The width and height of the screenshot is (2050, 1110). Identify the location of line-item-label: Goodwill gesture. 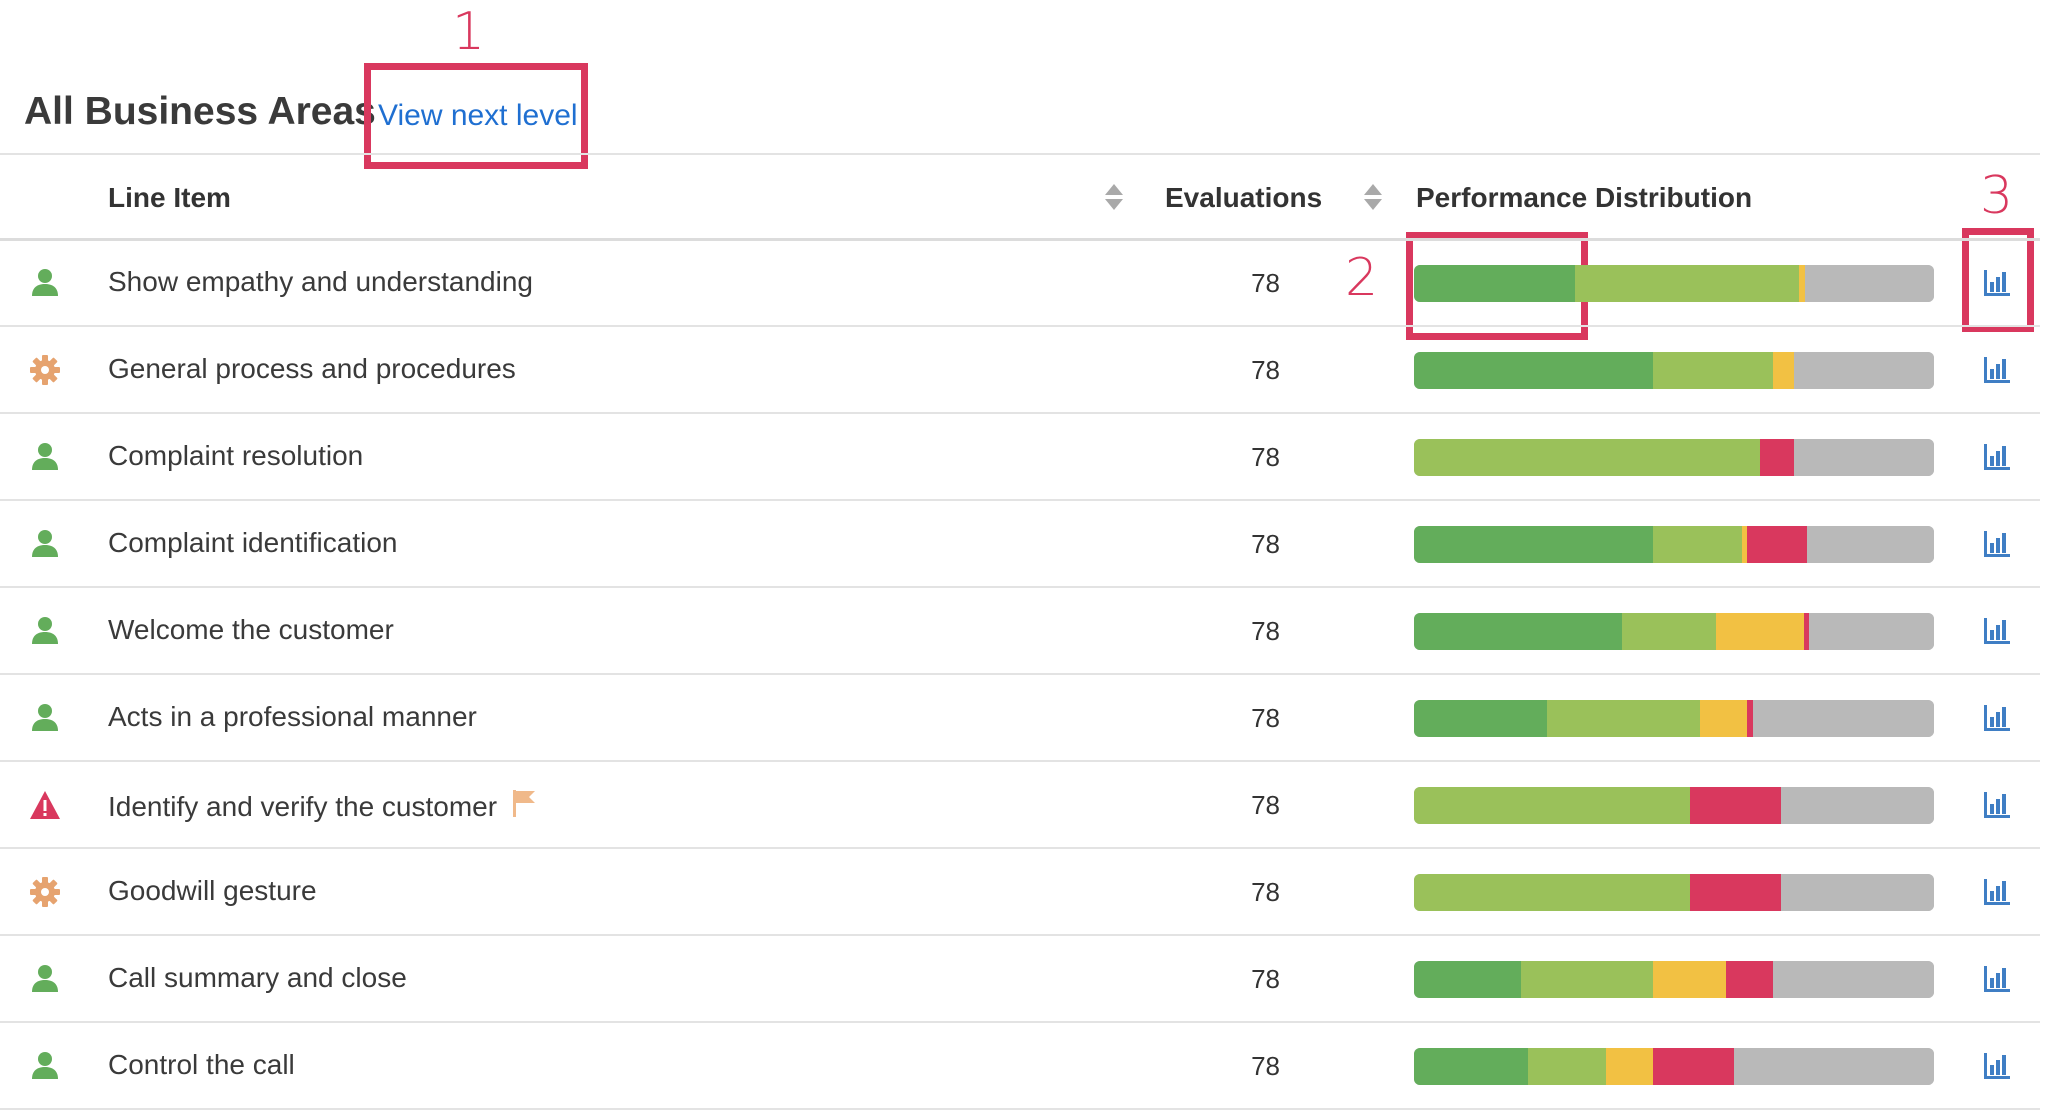
(212, 891).